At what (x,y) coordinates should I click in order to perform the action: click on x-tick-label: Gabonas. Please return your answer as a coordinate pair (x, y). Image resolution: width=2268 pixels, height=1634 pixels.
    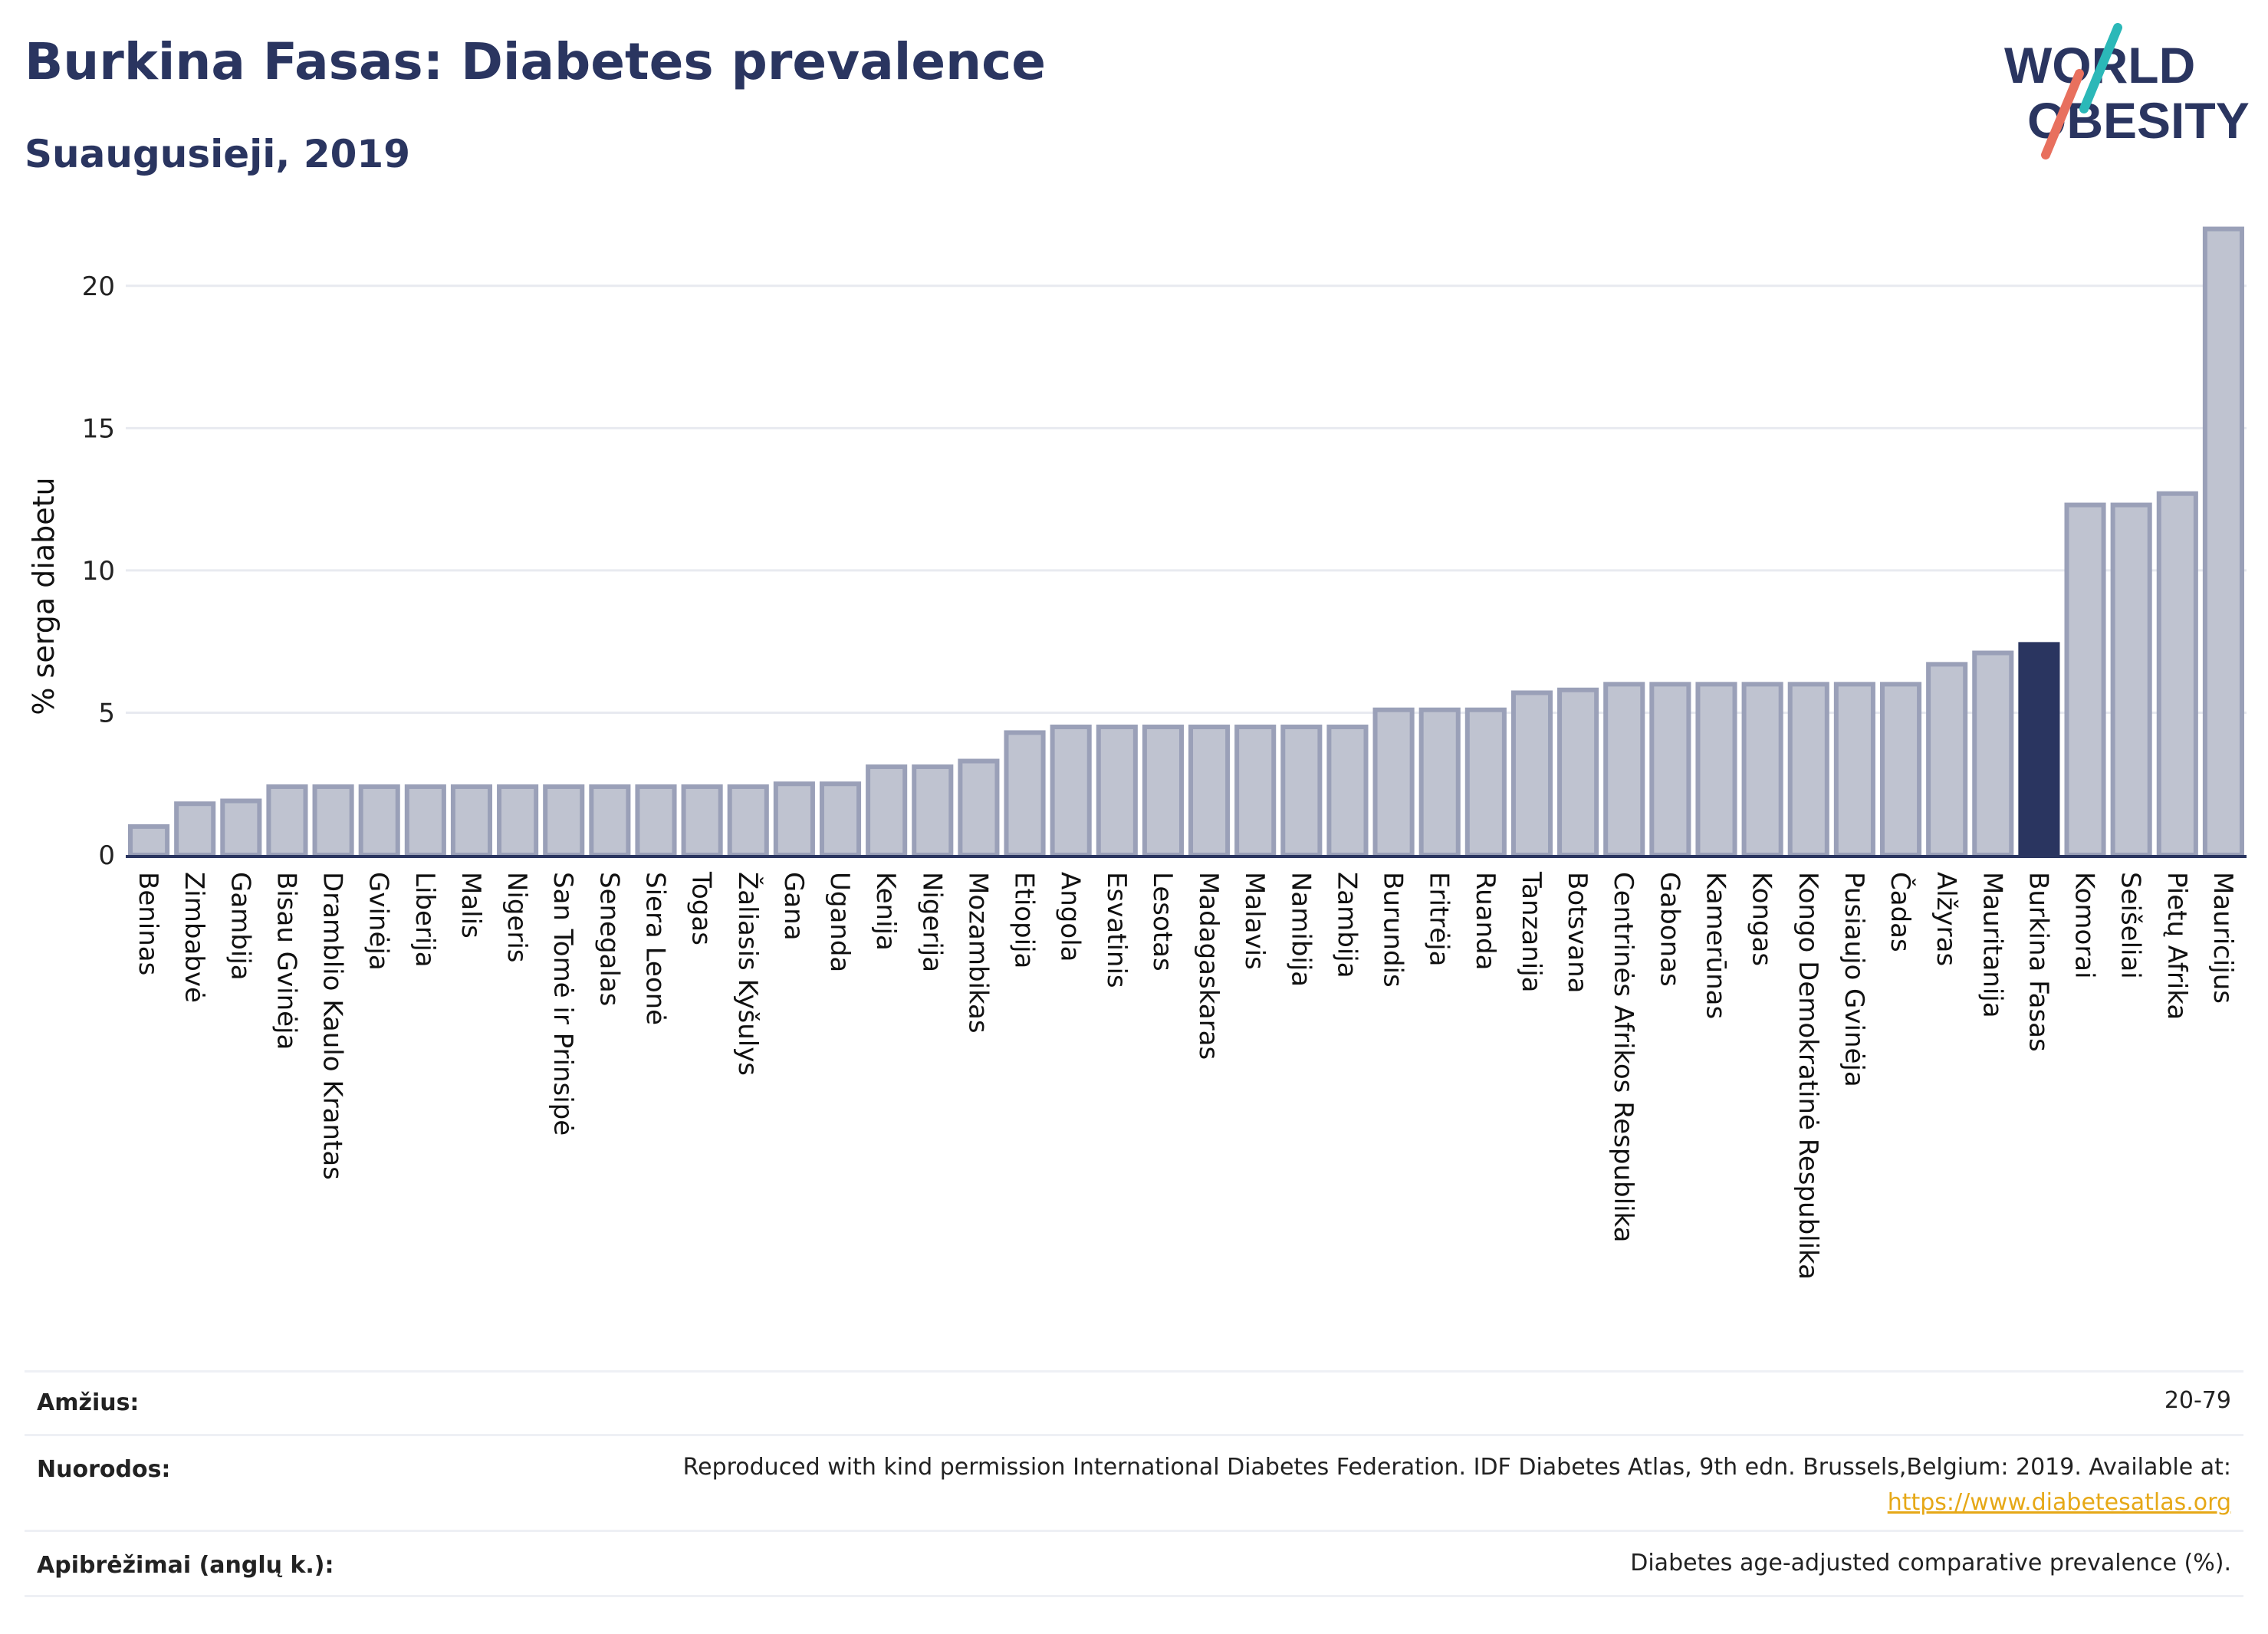
    Looking at the image, I should click on (1669, 929).